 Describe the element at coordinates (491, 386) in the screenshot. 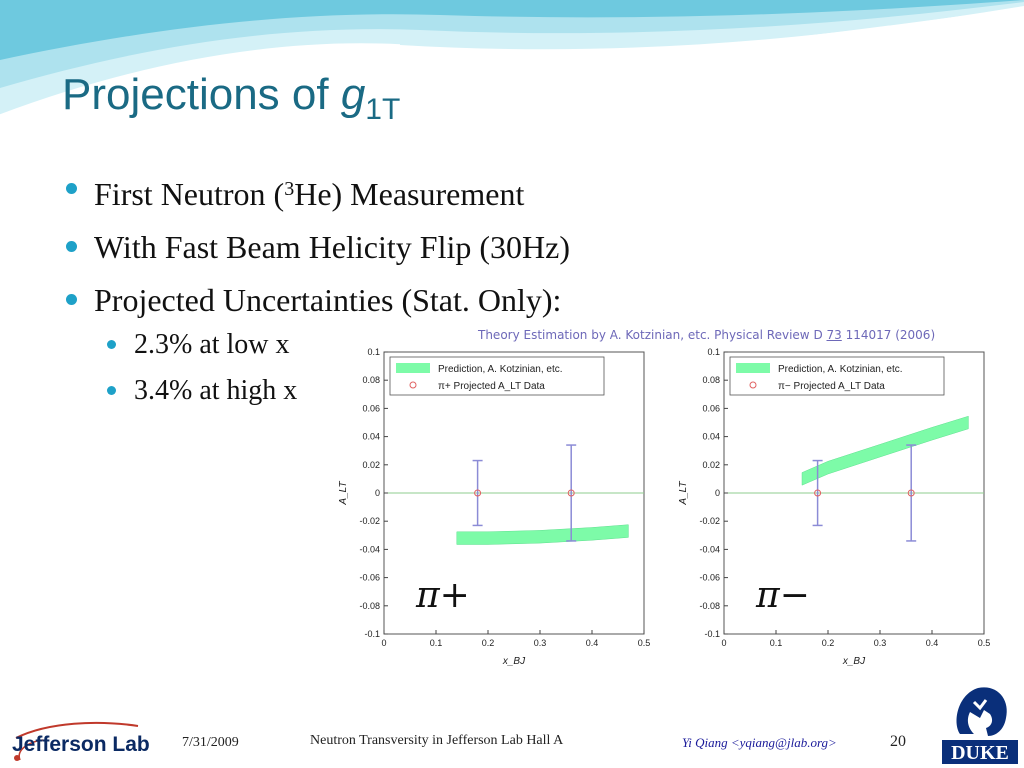

I see `legend-label: π+ Projected A_LT Data` at that location.